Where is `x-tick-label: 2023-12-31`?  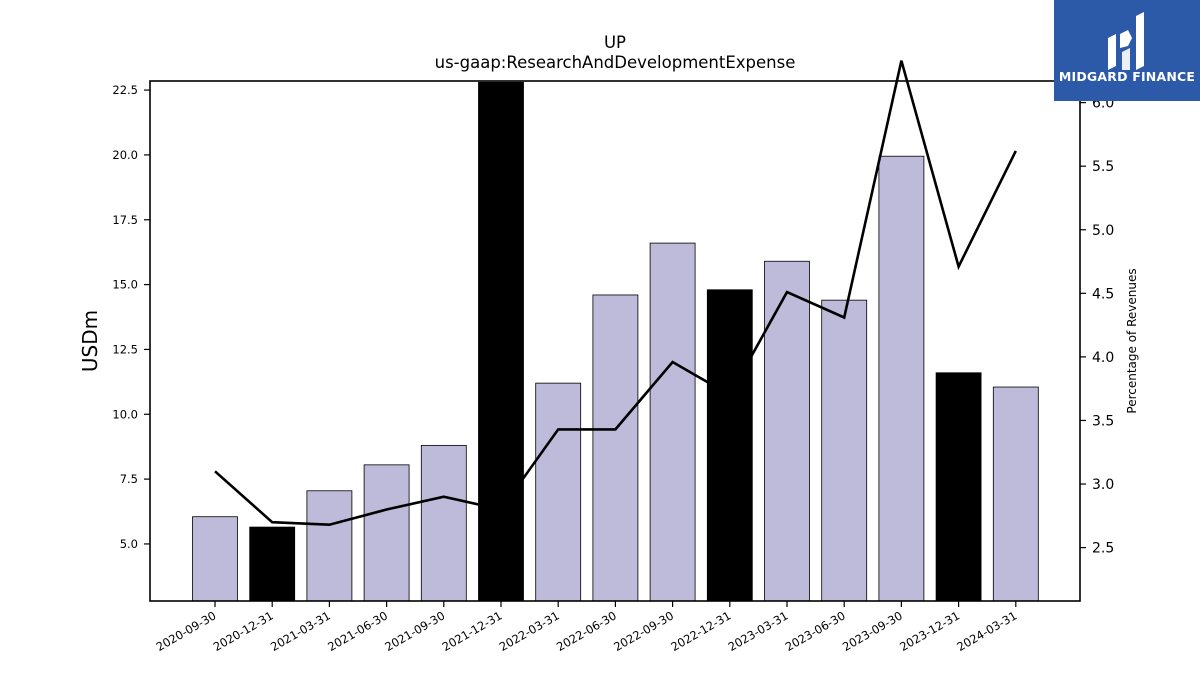
x-tick-label: 2023-12-31 is located at coordinates (929, 631).